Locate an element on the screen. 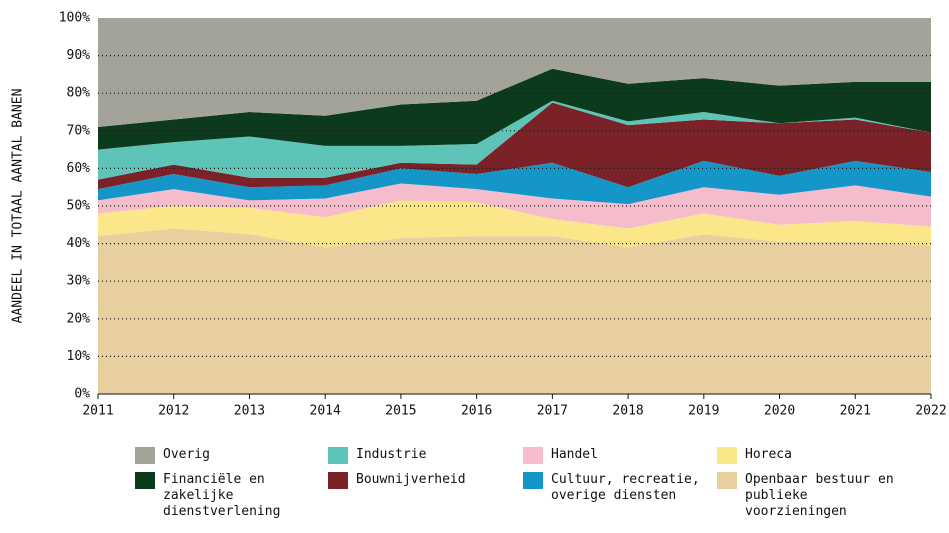 The height and width of the screenshot is (533, 949). y-tick-label: 30% is located at coordinates (79, 281).